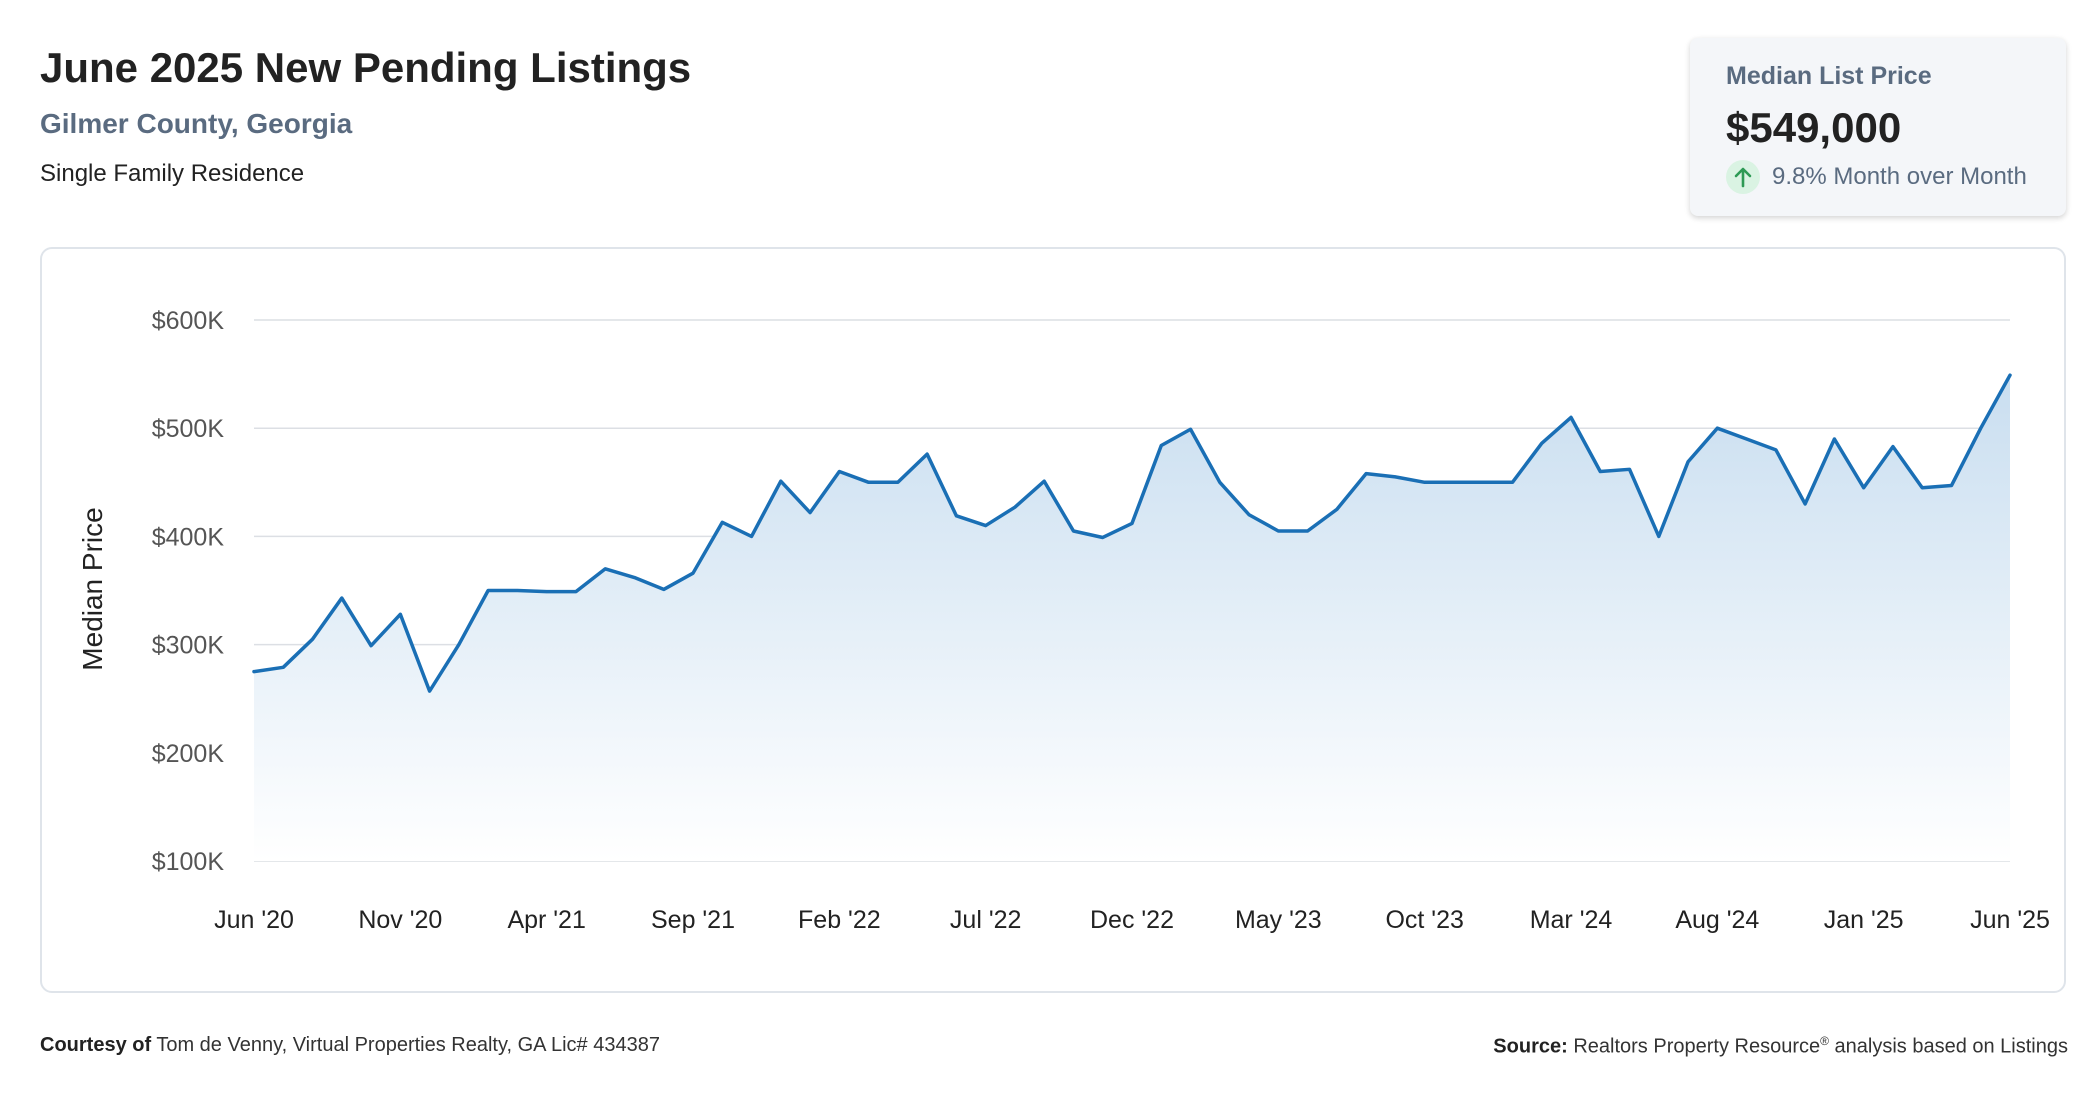 The width and height of the screenshot is (2096, 1100). What do you see at coordinates (400, 920) in the screenshot?
I see `x-tick-label: Nov '20` at bounding box center [400, 920].